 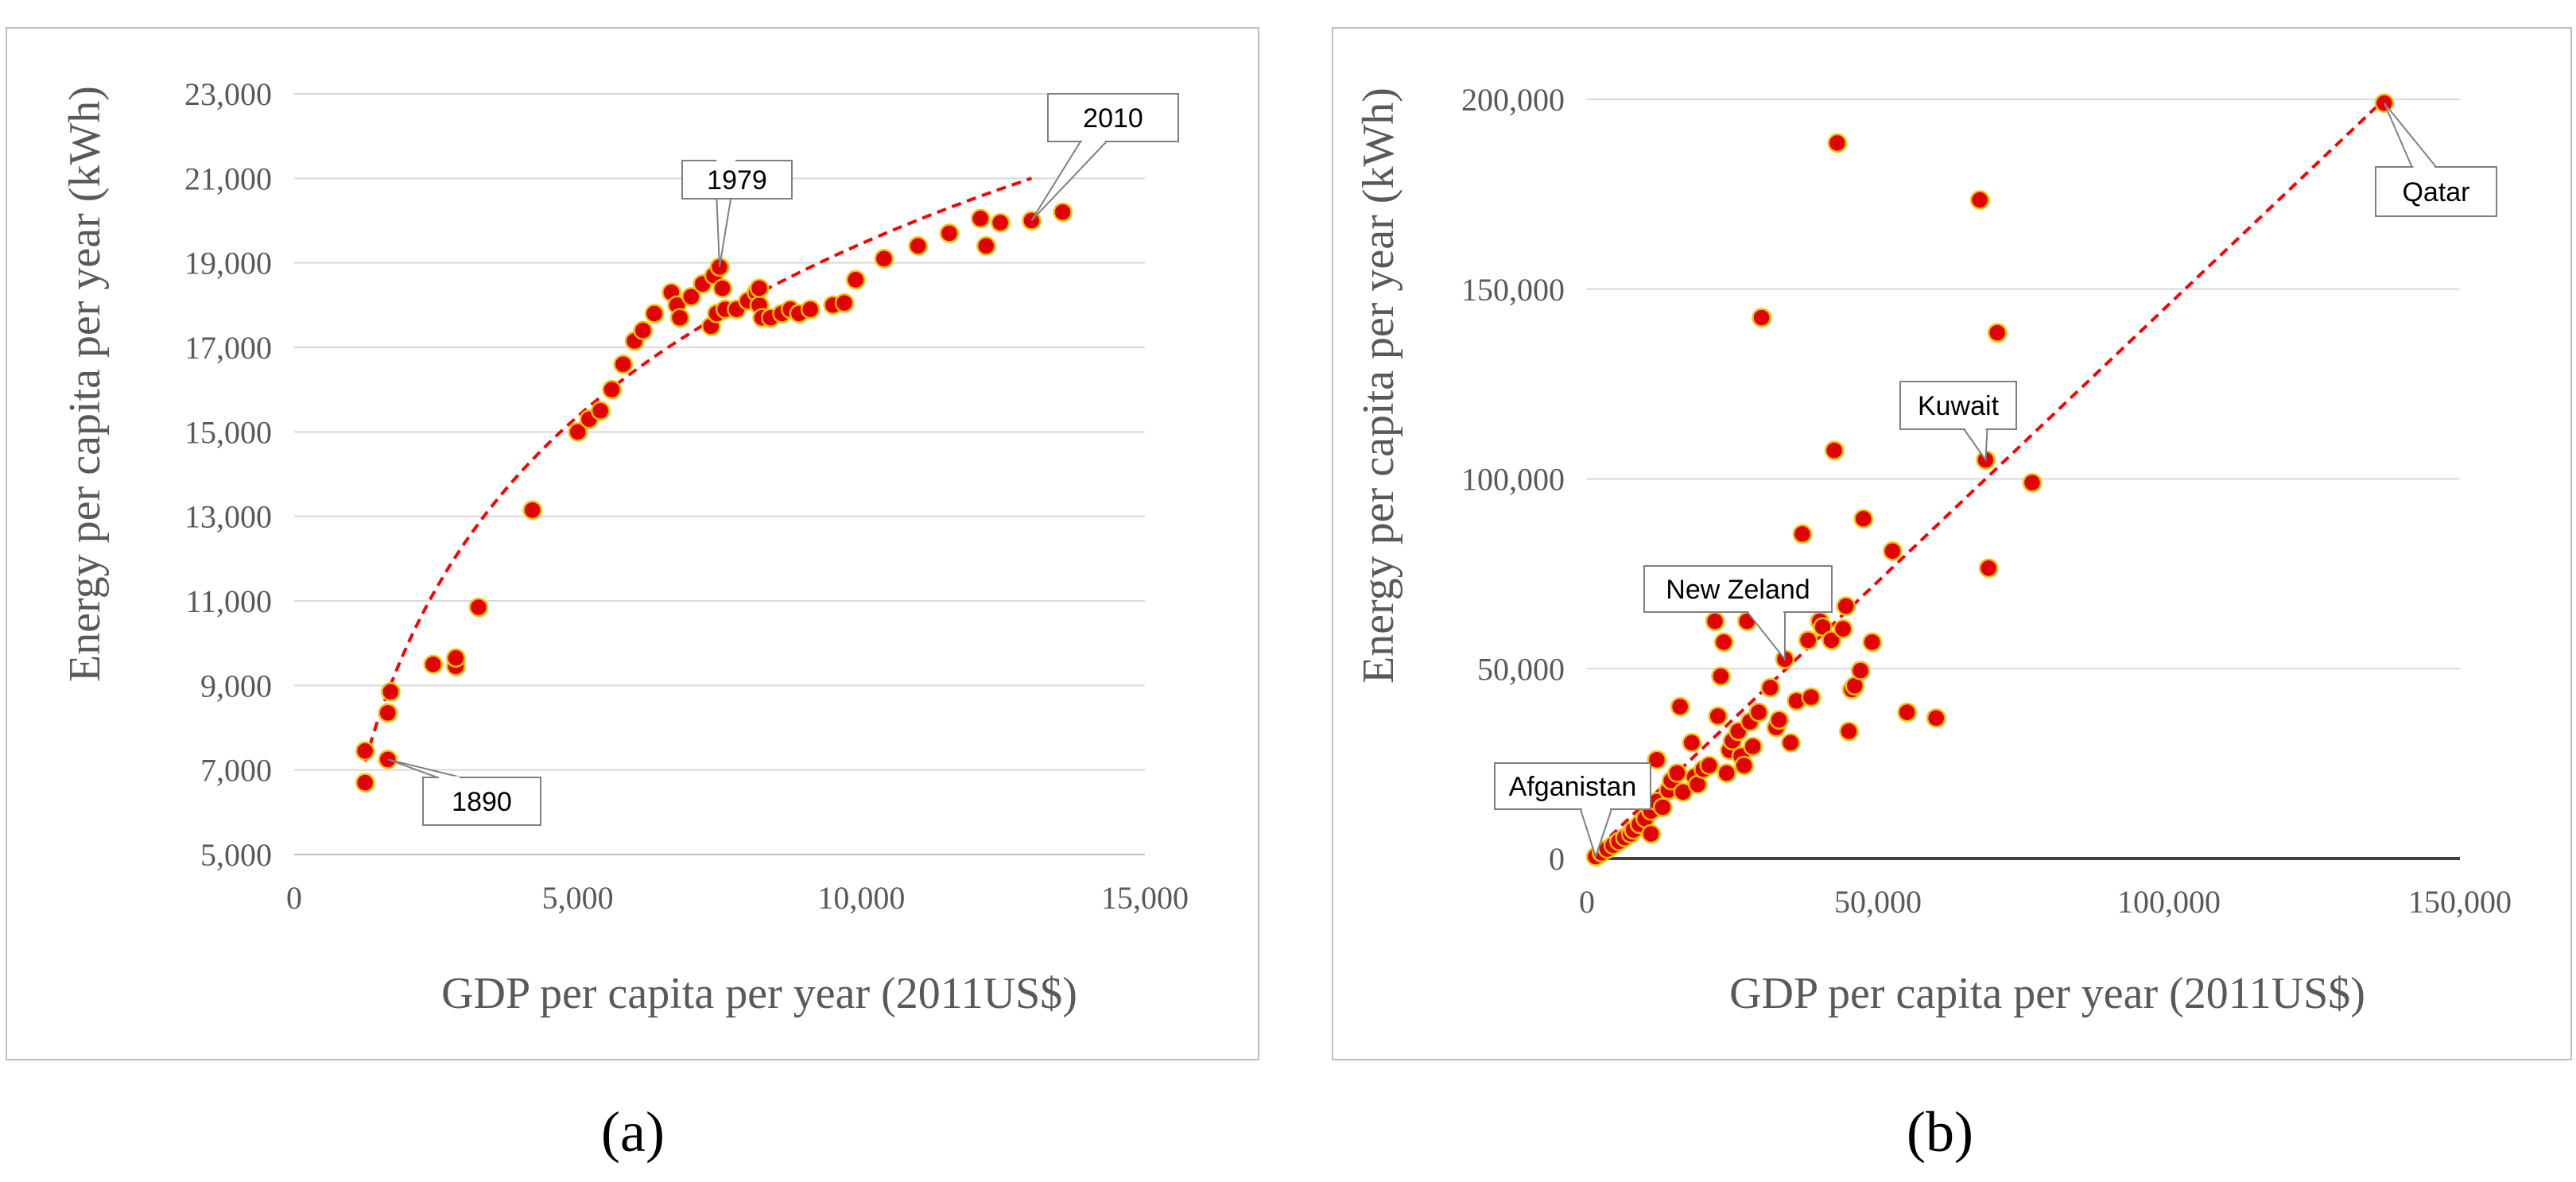 What do you see at coordinates (228, 432) in the screenshot?
I see `chart-a-y-tick-label: 15,000` at bounding box center [228, 432].